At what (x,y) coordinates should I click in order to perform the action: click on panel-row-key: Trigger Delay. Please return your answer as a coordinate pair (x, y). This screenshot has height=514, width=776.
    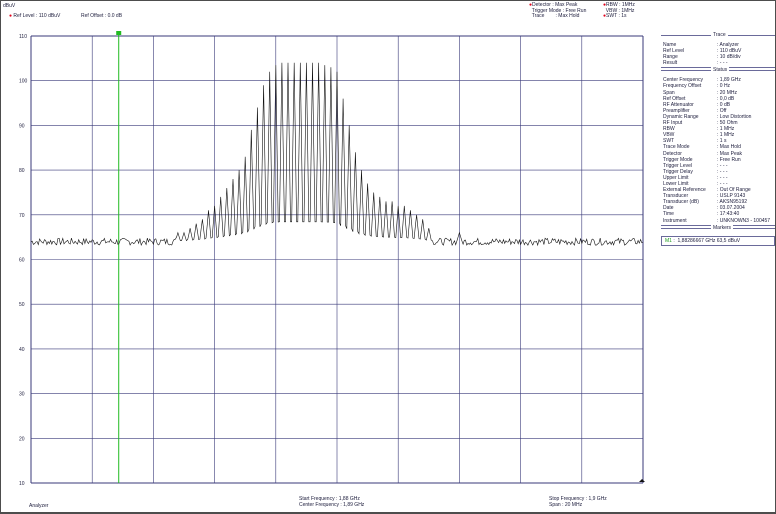
    Looking at the image, I should click on (678, 171).